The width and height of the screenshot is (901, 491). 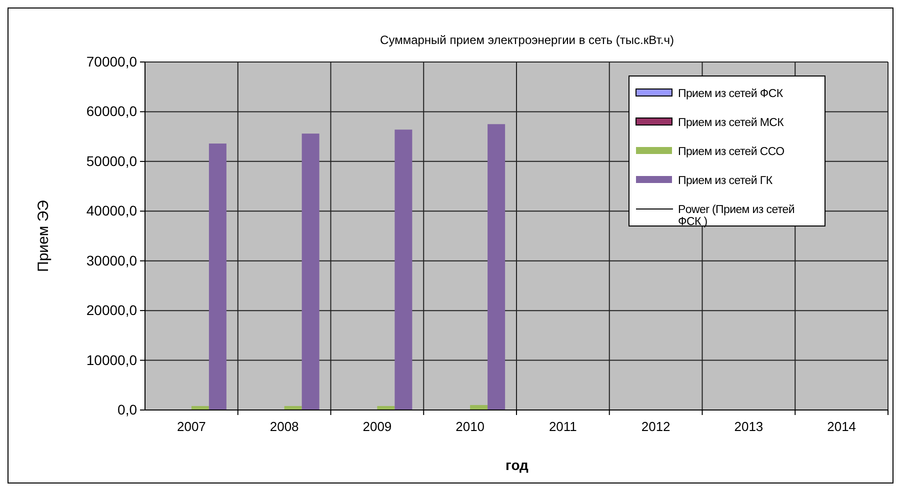 What do you see at coordinates (112, 360) in the screenshot?
I see `y-tick-label: 10000,0` at bounding box center [112, 360].